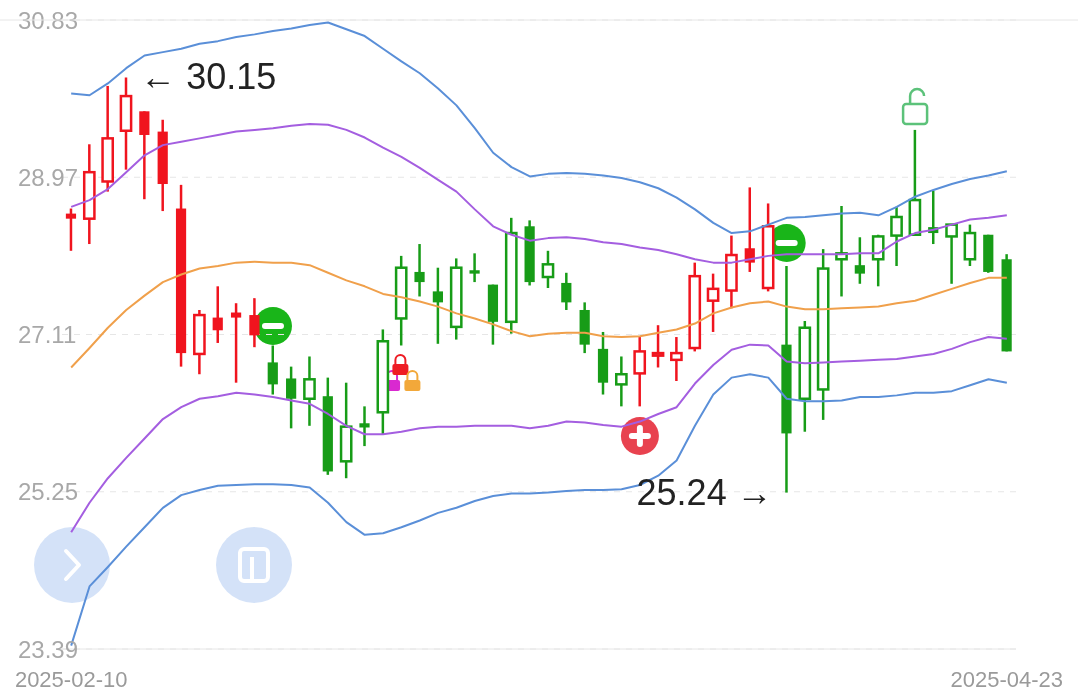  Describe the element at coordinates (71, 679) in the screenshot. I see `x-tick-label: 2025-02-10` at that location.